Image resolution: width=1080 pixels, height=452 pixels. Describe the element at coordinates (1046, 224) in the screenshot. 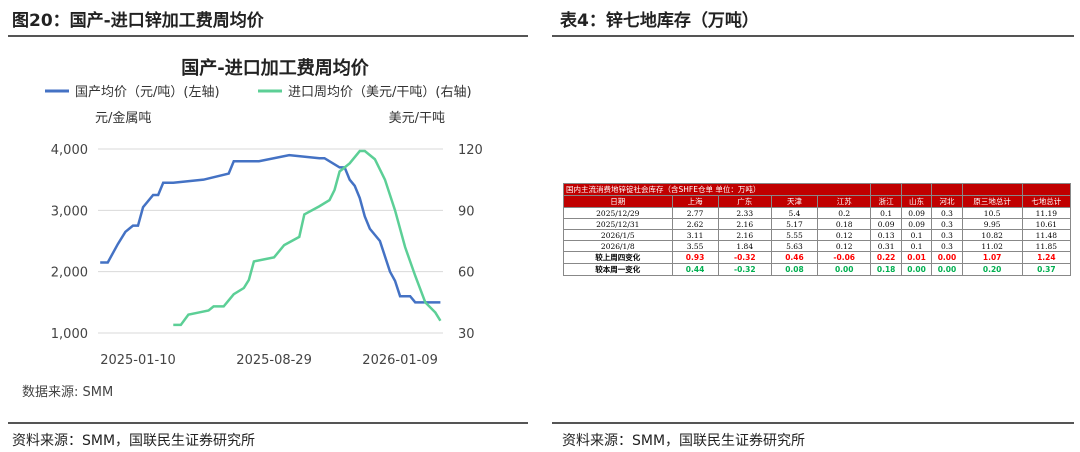

I see `table-cell: 10.61` at that location.